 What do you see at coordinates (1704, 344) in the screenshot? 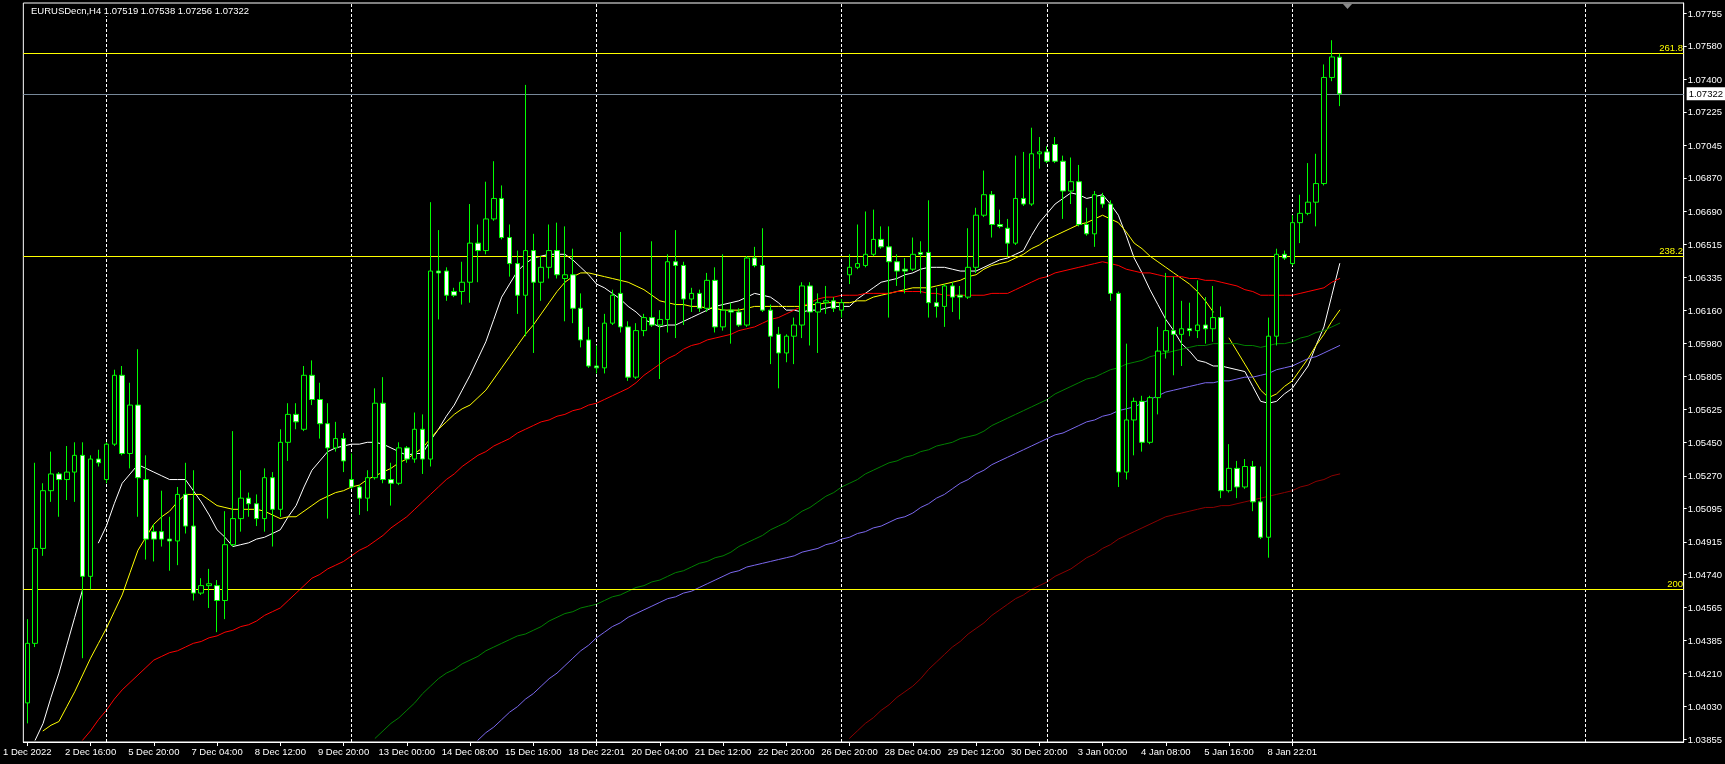
I see `y-tick-label: 1.05980` at bounding box center [1704, 344].